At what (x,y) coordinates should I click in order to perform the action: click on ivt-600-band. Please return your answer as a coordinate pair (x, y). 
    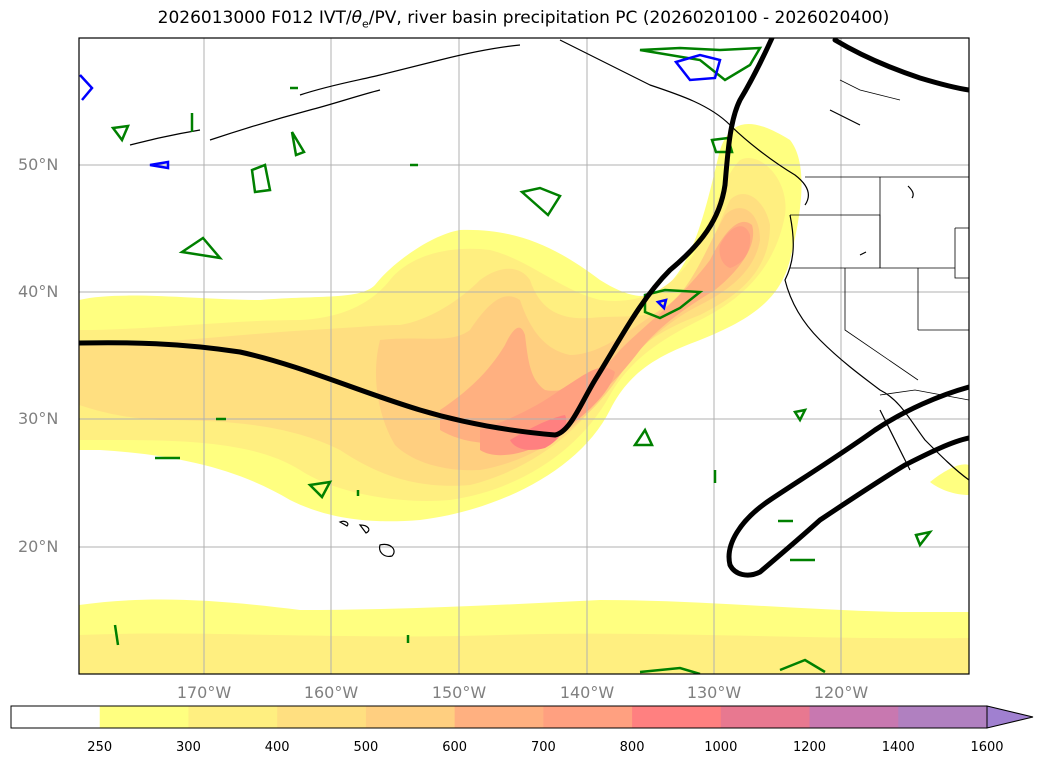
    Looking at the image, I should click on (597, 332).